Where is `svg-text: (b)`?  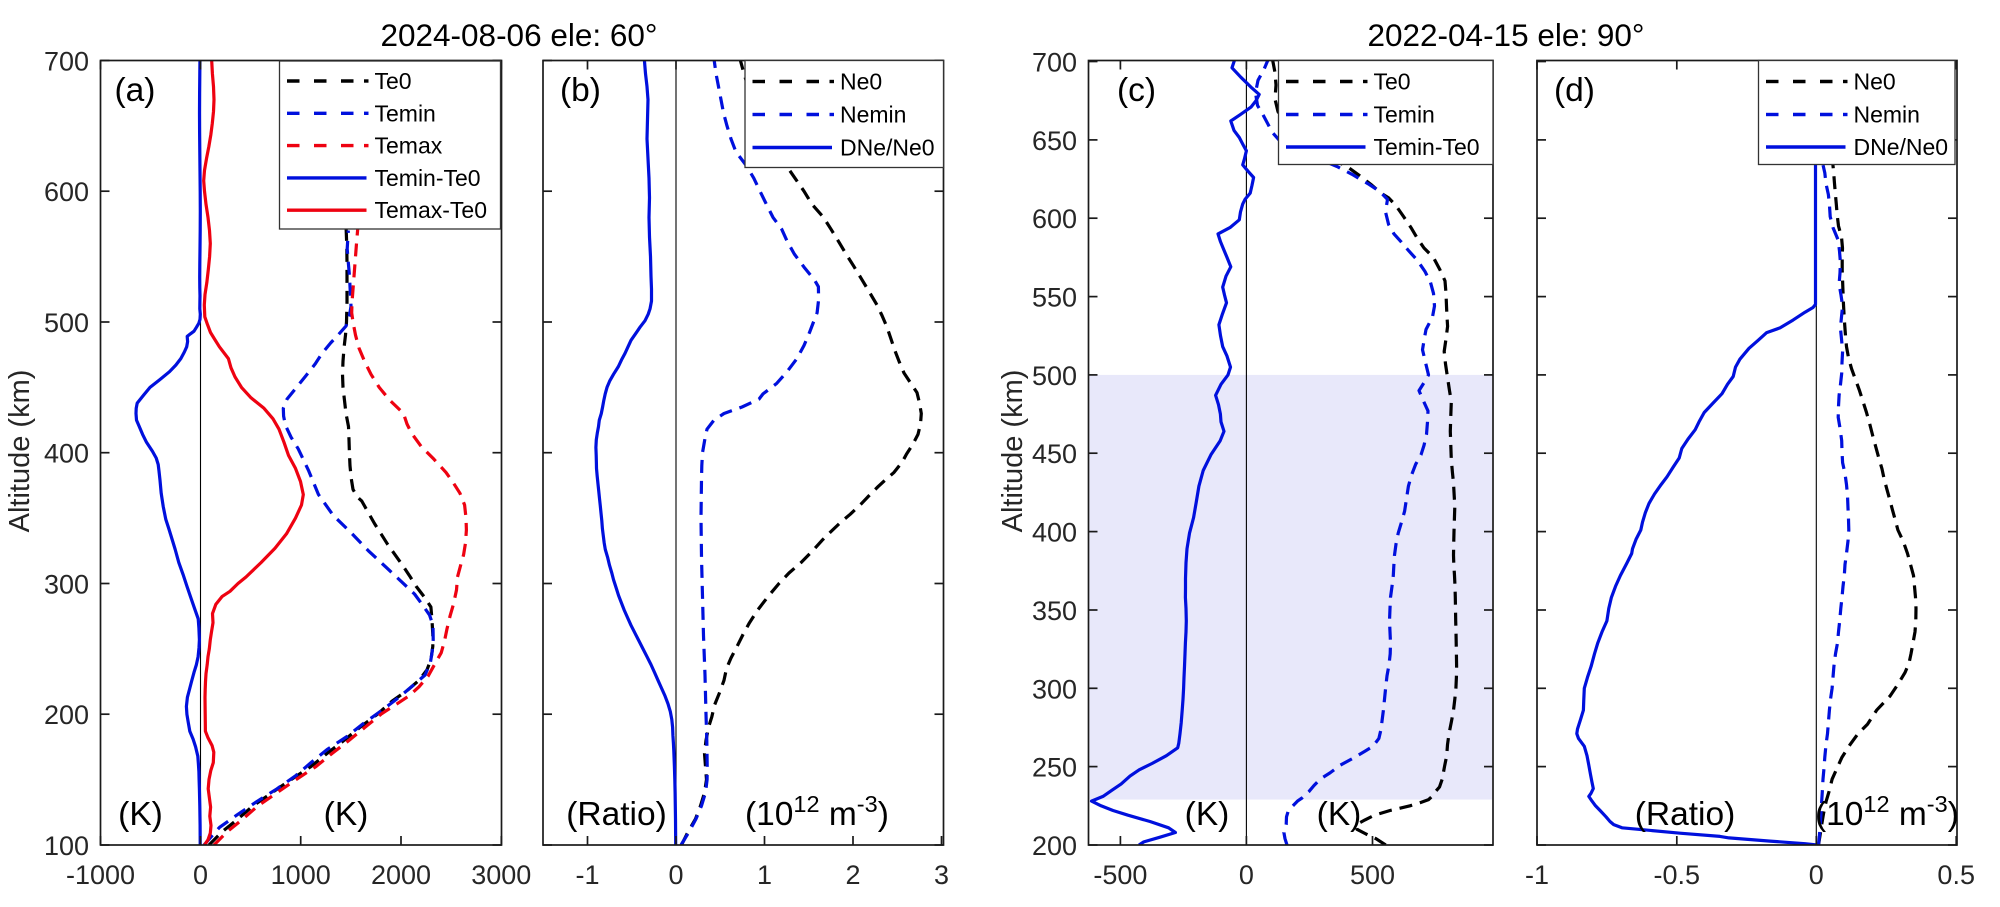
svg-text: (b) is located at coordinates (580, 90).